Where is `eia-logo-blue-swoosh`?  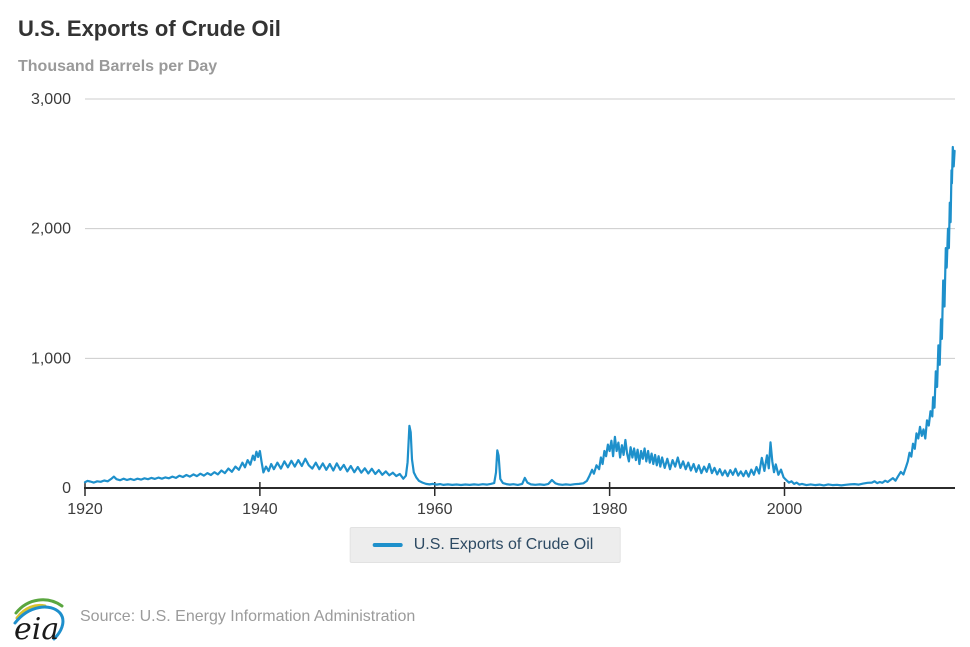
eia-logo-blue-swoosh is located at coordinates (39, 623).